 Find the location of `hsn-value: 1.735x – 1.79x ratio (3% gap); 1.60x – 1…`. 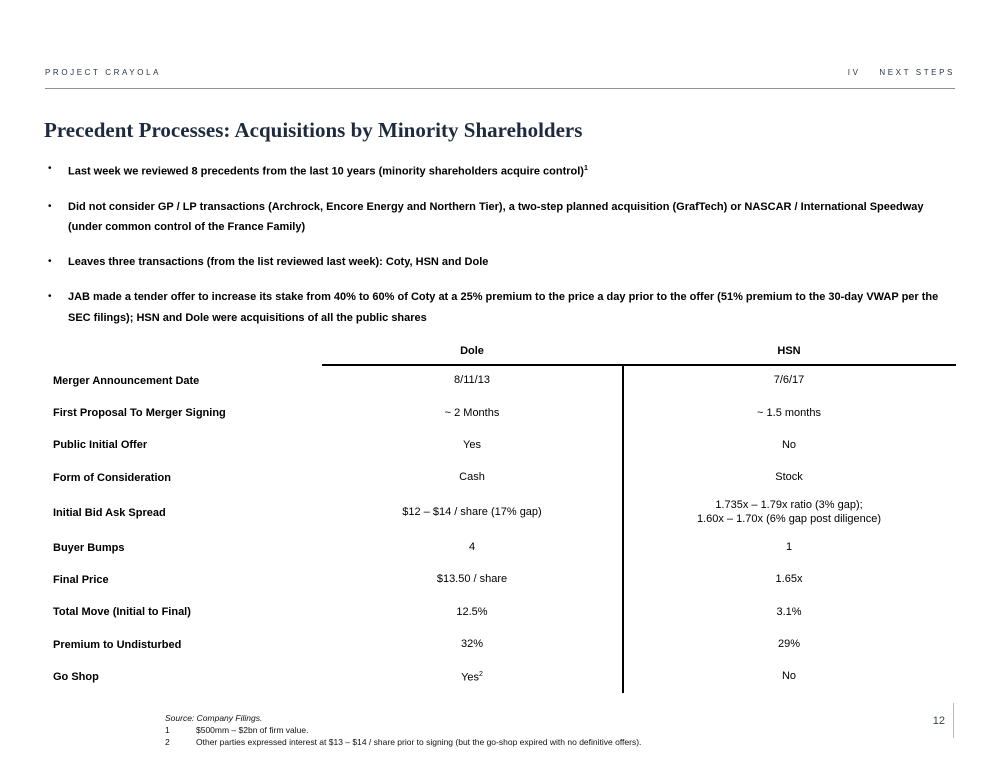

hsn-value: 1.735x – 1.79x ratio (3% gap); 1.60x – 1… is located at coordinates (789, 512).